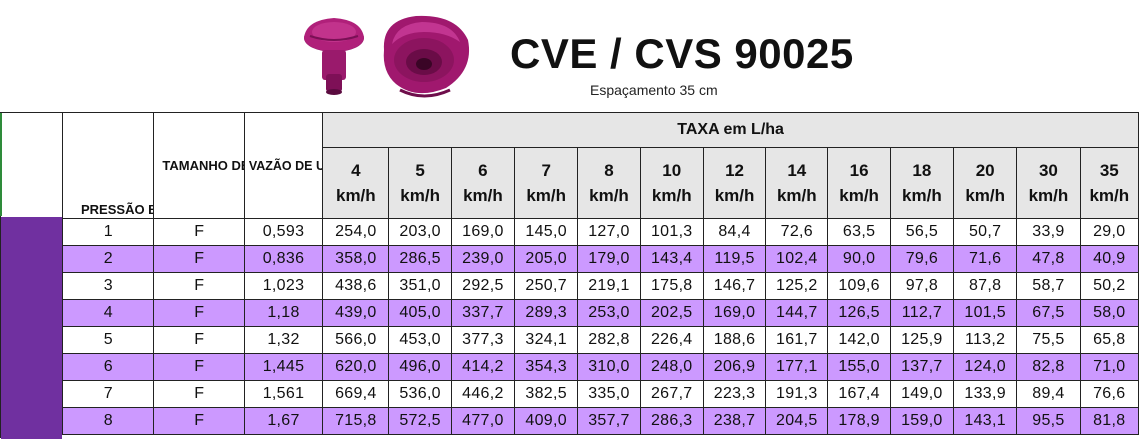 The height and width of the screenshot is (440, 1140). Describe the element at coordinates (671, 394) in the screenshot. I see `rate-cell: 267,7` at that location.